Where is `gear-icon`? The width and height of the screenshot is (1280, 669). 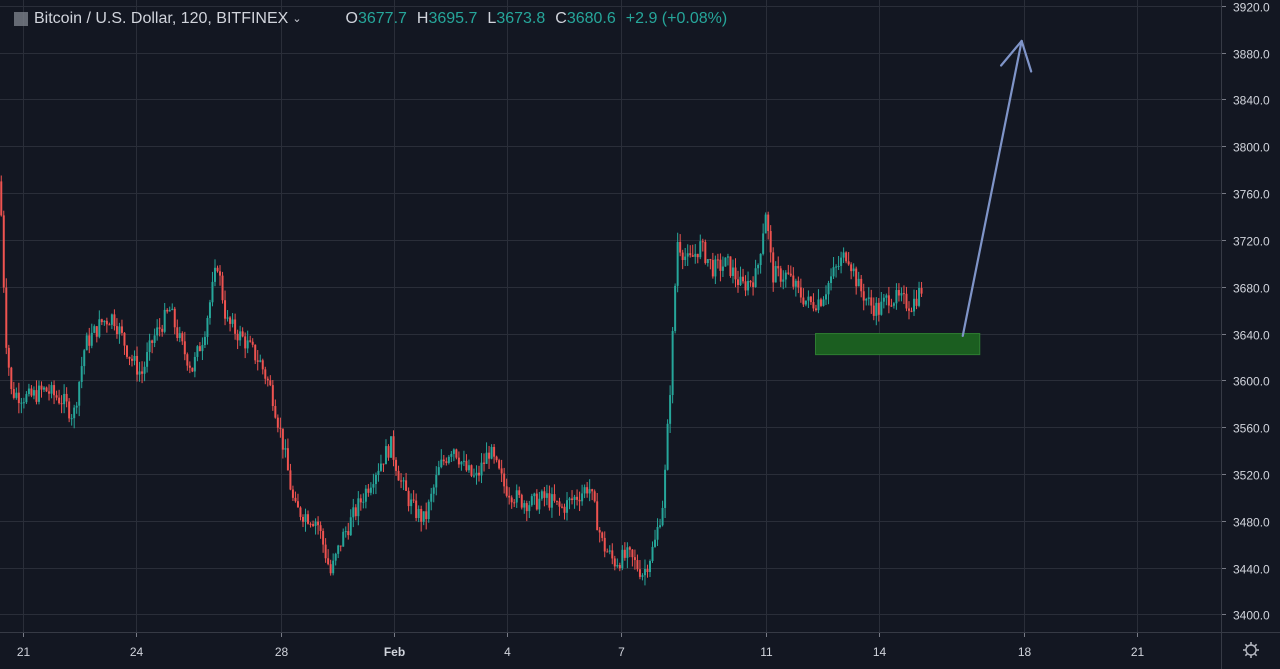 gear-icon is located at coordinates (1251, 650).